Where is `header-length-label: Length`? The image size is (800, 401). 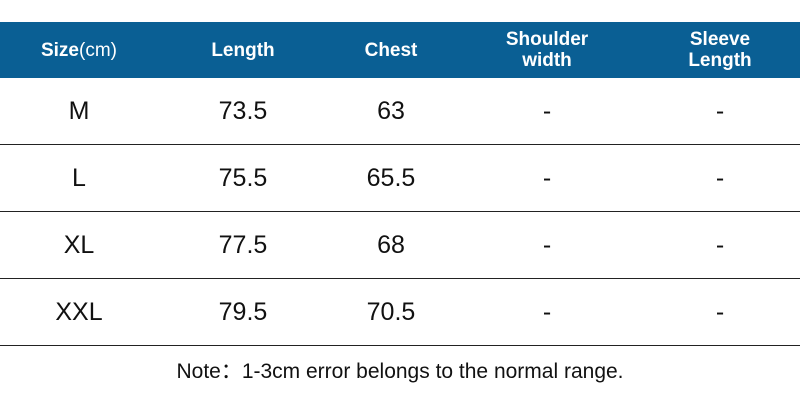
header-length-label: Length is located at coordinates (243, 50).